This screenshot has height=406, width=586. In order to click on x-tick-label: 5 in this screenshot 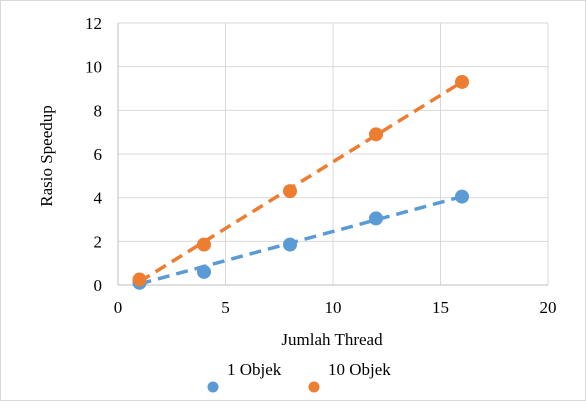, I will do `click(225, 307)`.